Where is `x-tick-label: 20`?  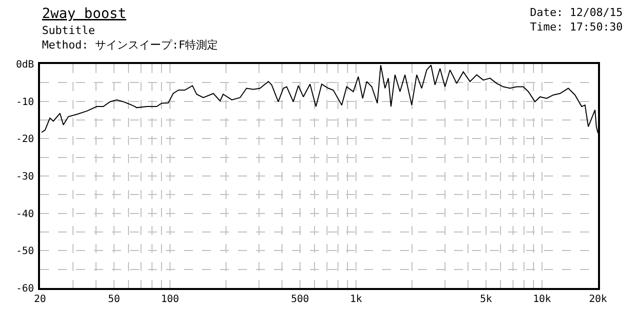
x-tick-label: 20 is located at coordinates (40, 299).